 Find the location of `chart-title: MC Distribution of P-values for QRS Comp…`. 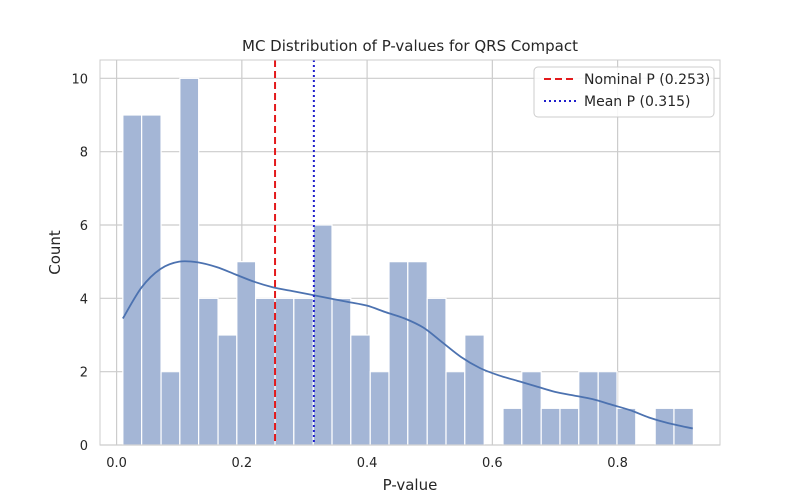

chart-title: MC Distribution of P-values for QRS Comp… is located at coordinates (410, 46).